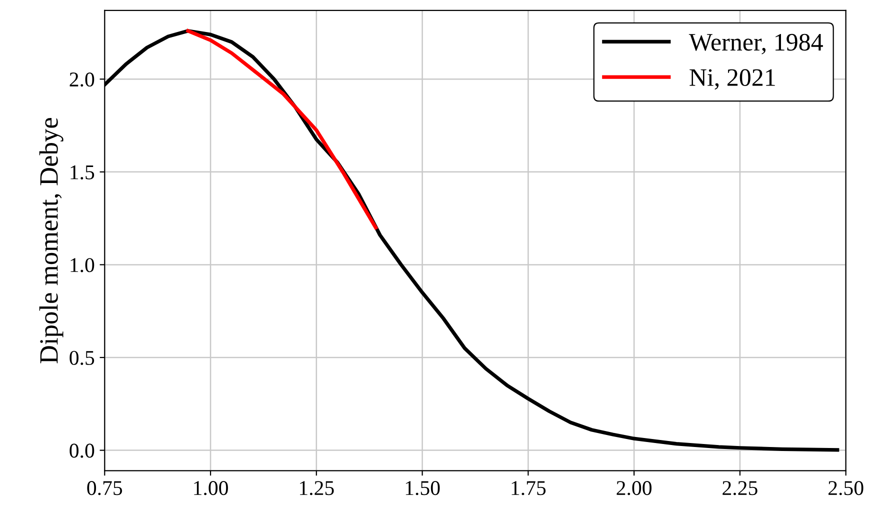 Image resolution: width=872 pixels, height=523 pixels. What do you see at coordinates (82, 79) in the screenshot?
I see `y-tick-label: 2.0` at bounding box center [82, 79].